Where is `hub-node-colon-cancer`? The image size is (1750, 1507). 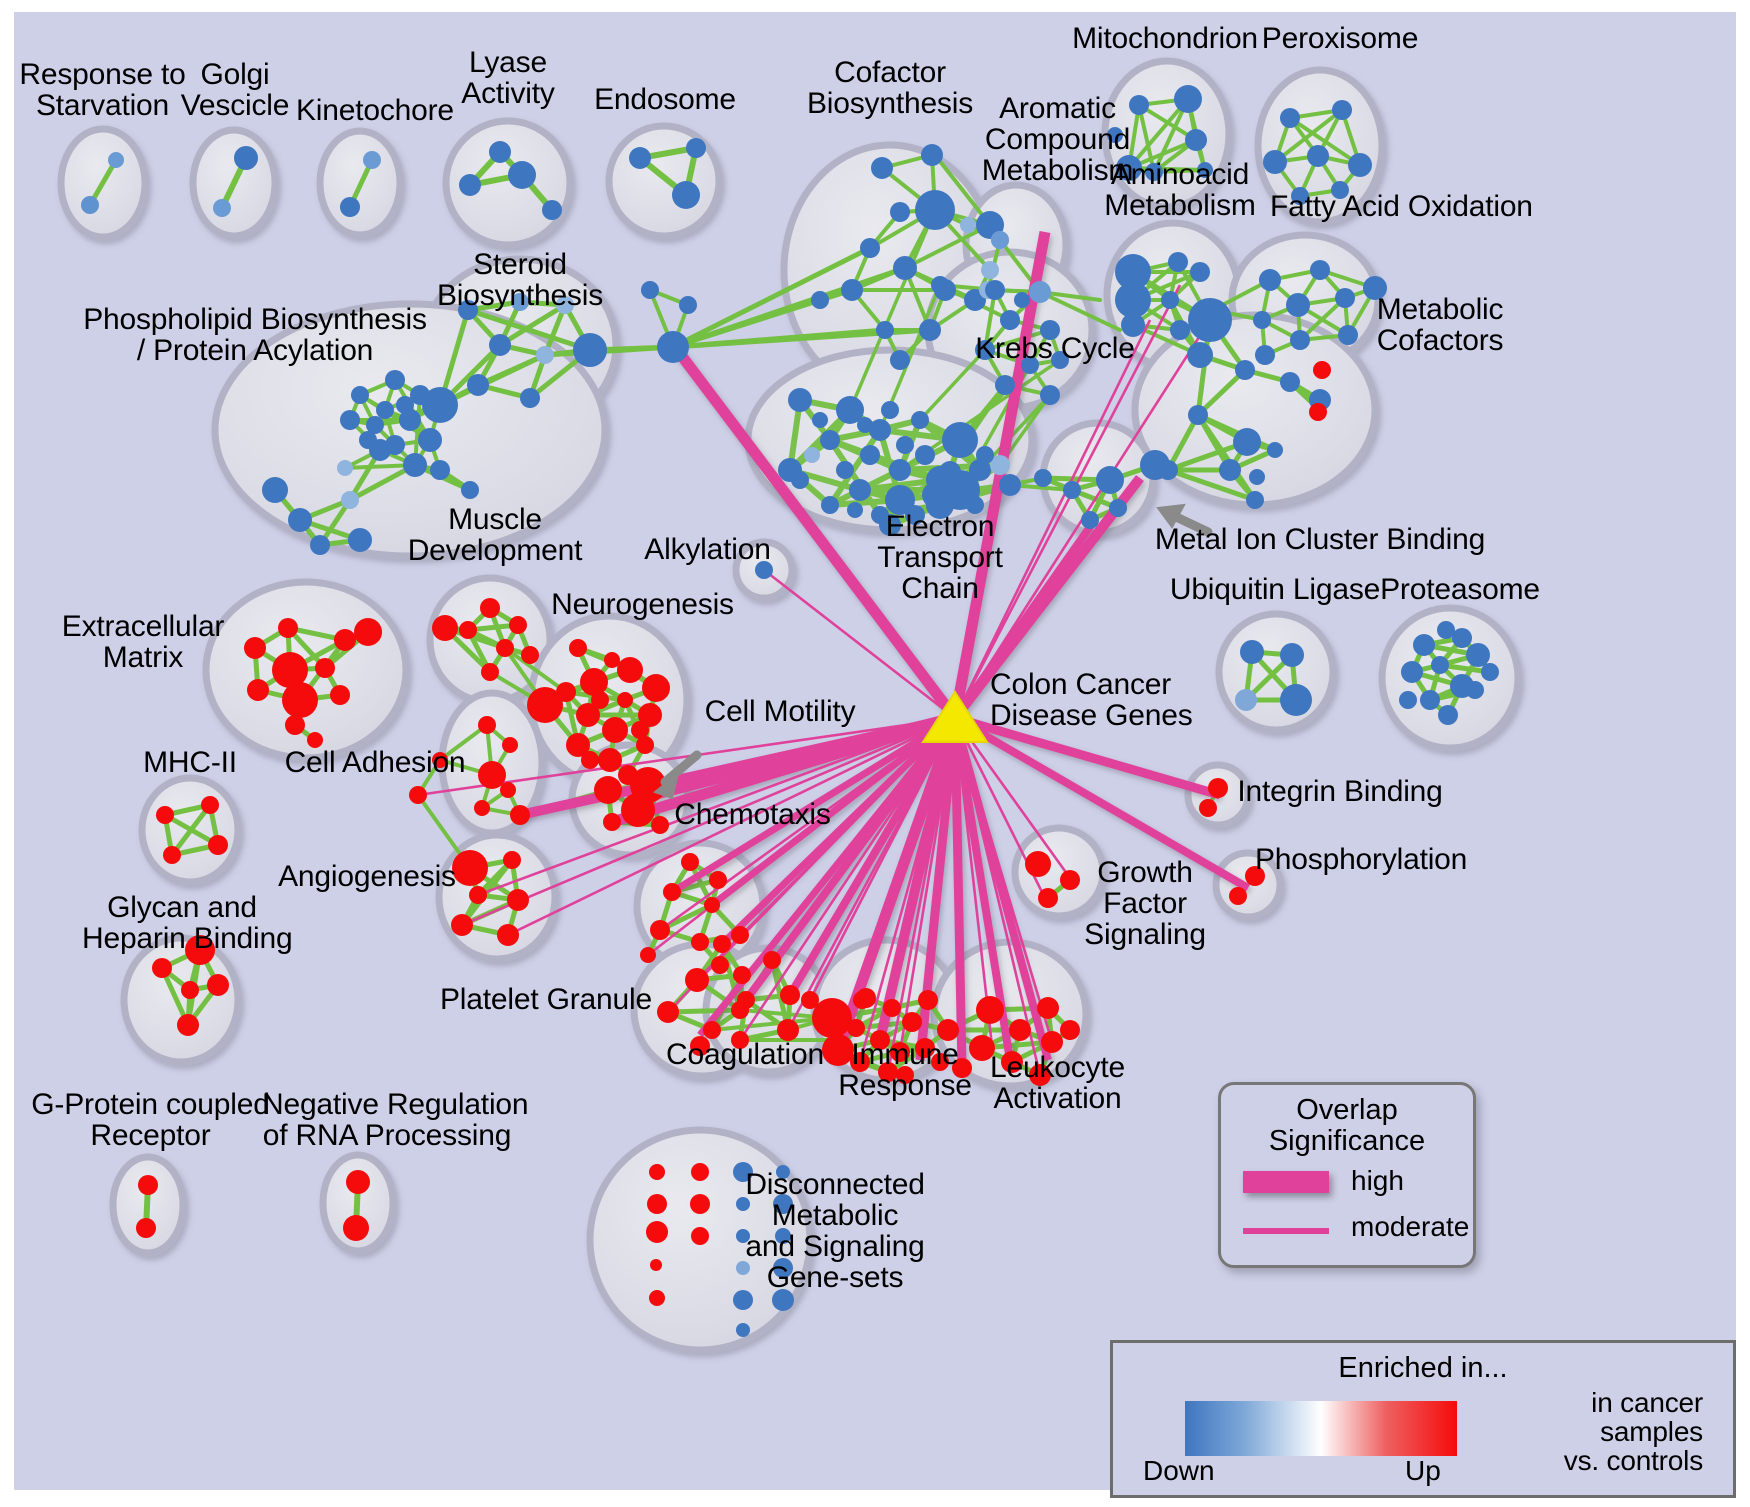
hub-node-colon-cancer is located at coordinates (955, 716).